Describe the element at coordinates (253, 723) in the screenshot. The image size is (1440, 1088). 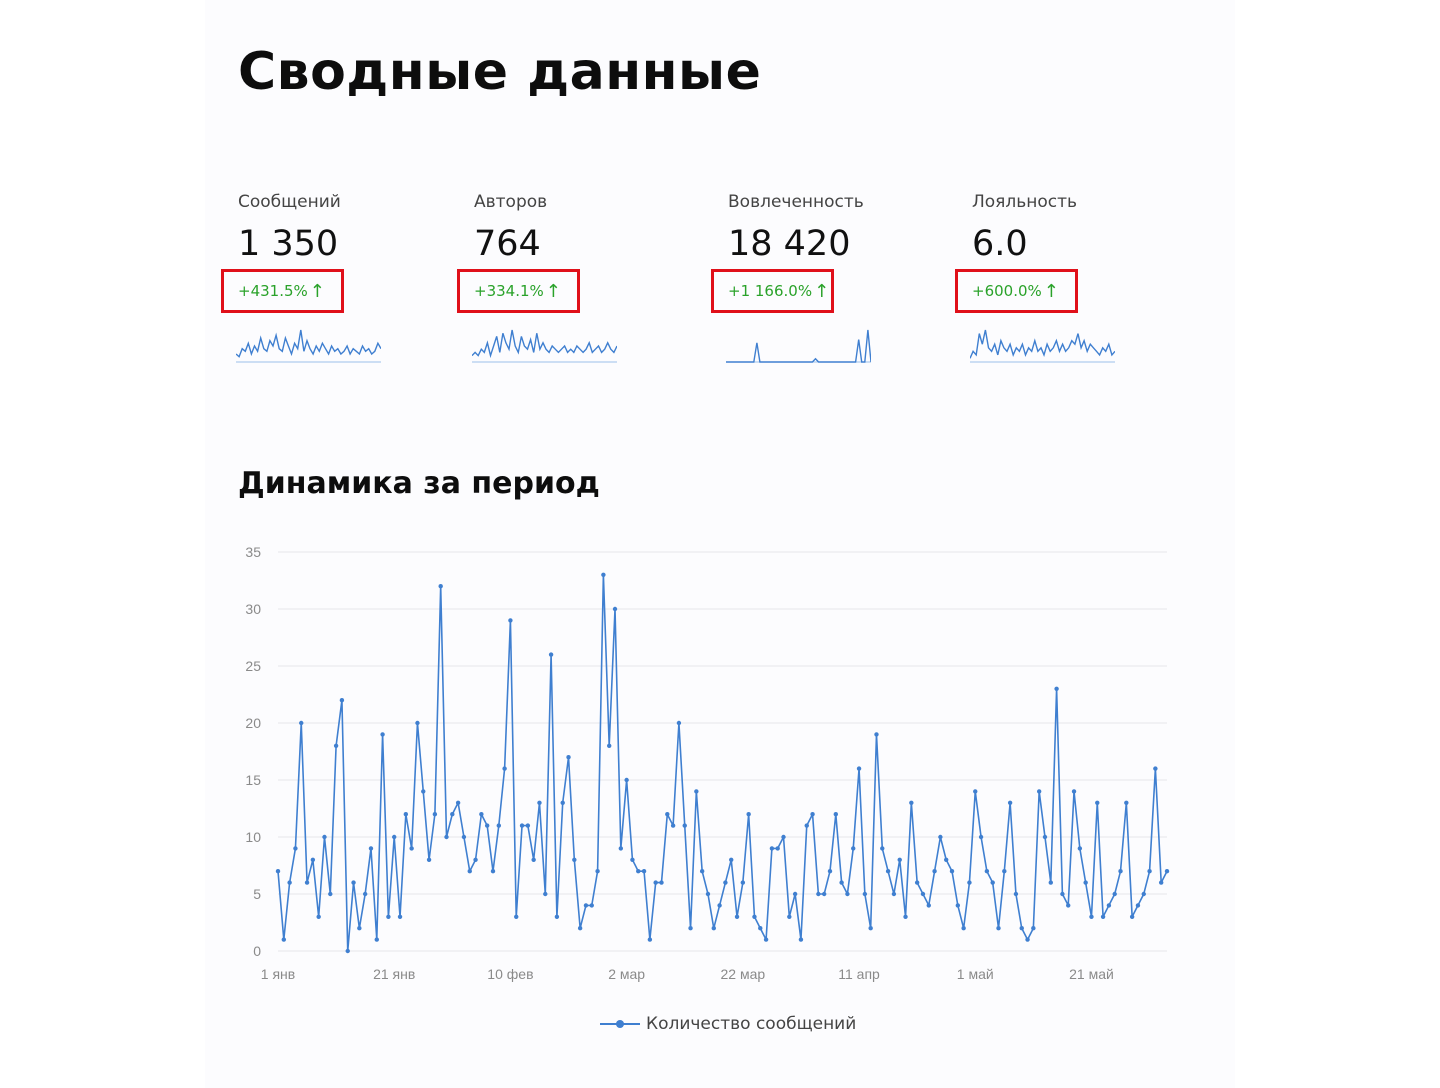
I see `y-tick-label: 20` at that location.